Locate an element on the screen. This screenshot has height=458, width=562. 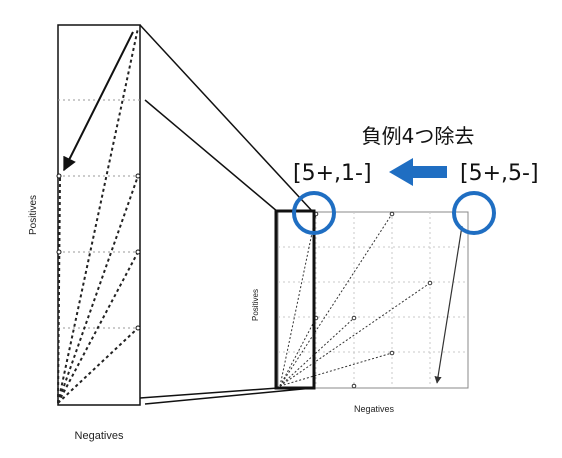
right-panel-arrow is located at coordinates (448, 304).